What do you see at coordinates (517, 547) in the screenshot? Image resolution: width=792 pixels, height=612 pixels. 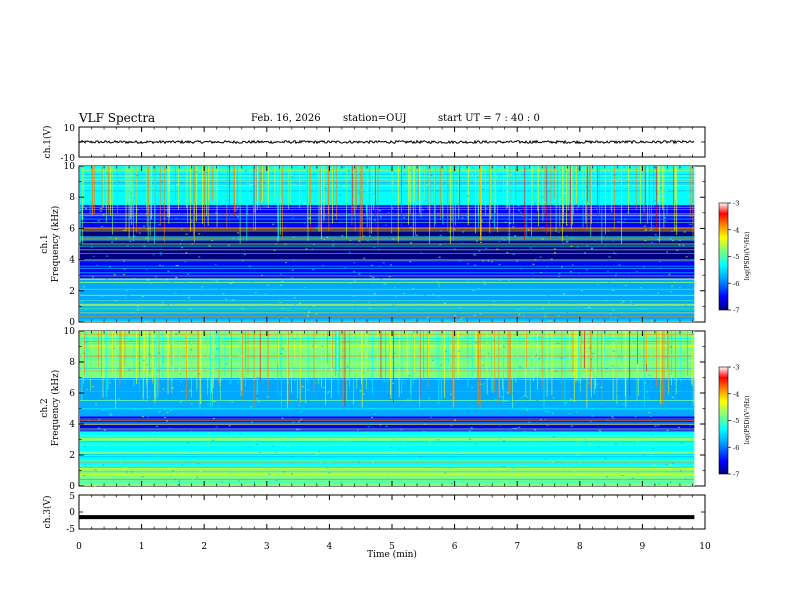 I see `time-tick-label: 7` at bounding box center [517, 547].